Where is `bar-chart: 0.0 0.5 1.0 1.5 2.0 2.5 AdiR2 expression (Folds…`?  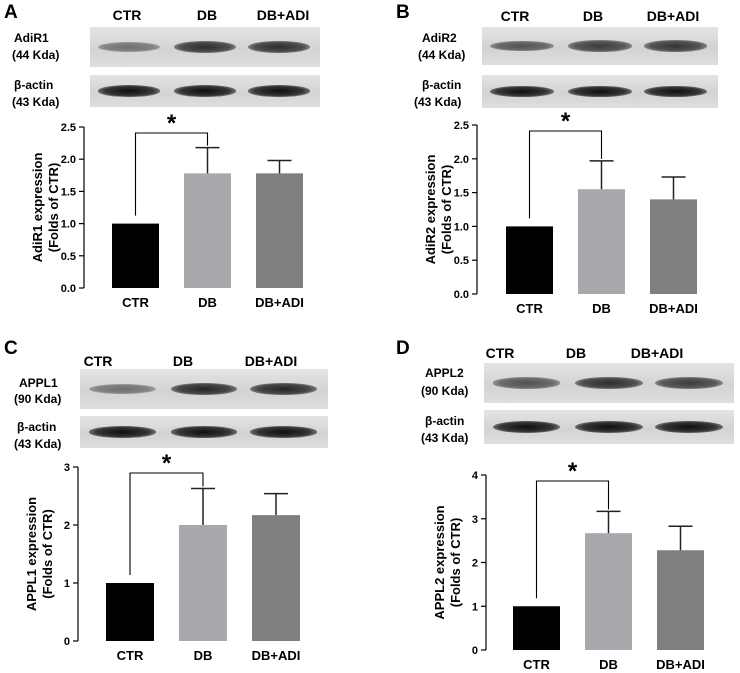
bar-chart: 0.0 0.5 1.0 1.5 2.0 2.5 AdiR2 expression (Folds… is located at coordinates (560, 212).